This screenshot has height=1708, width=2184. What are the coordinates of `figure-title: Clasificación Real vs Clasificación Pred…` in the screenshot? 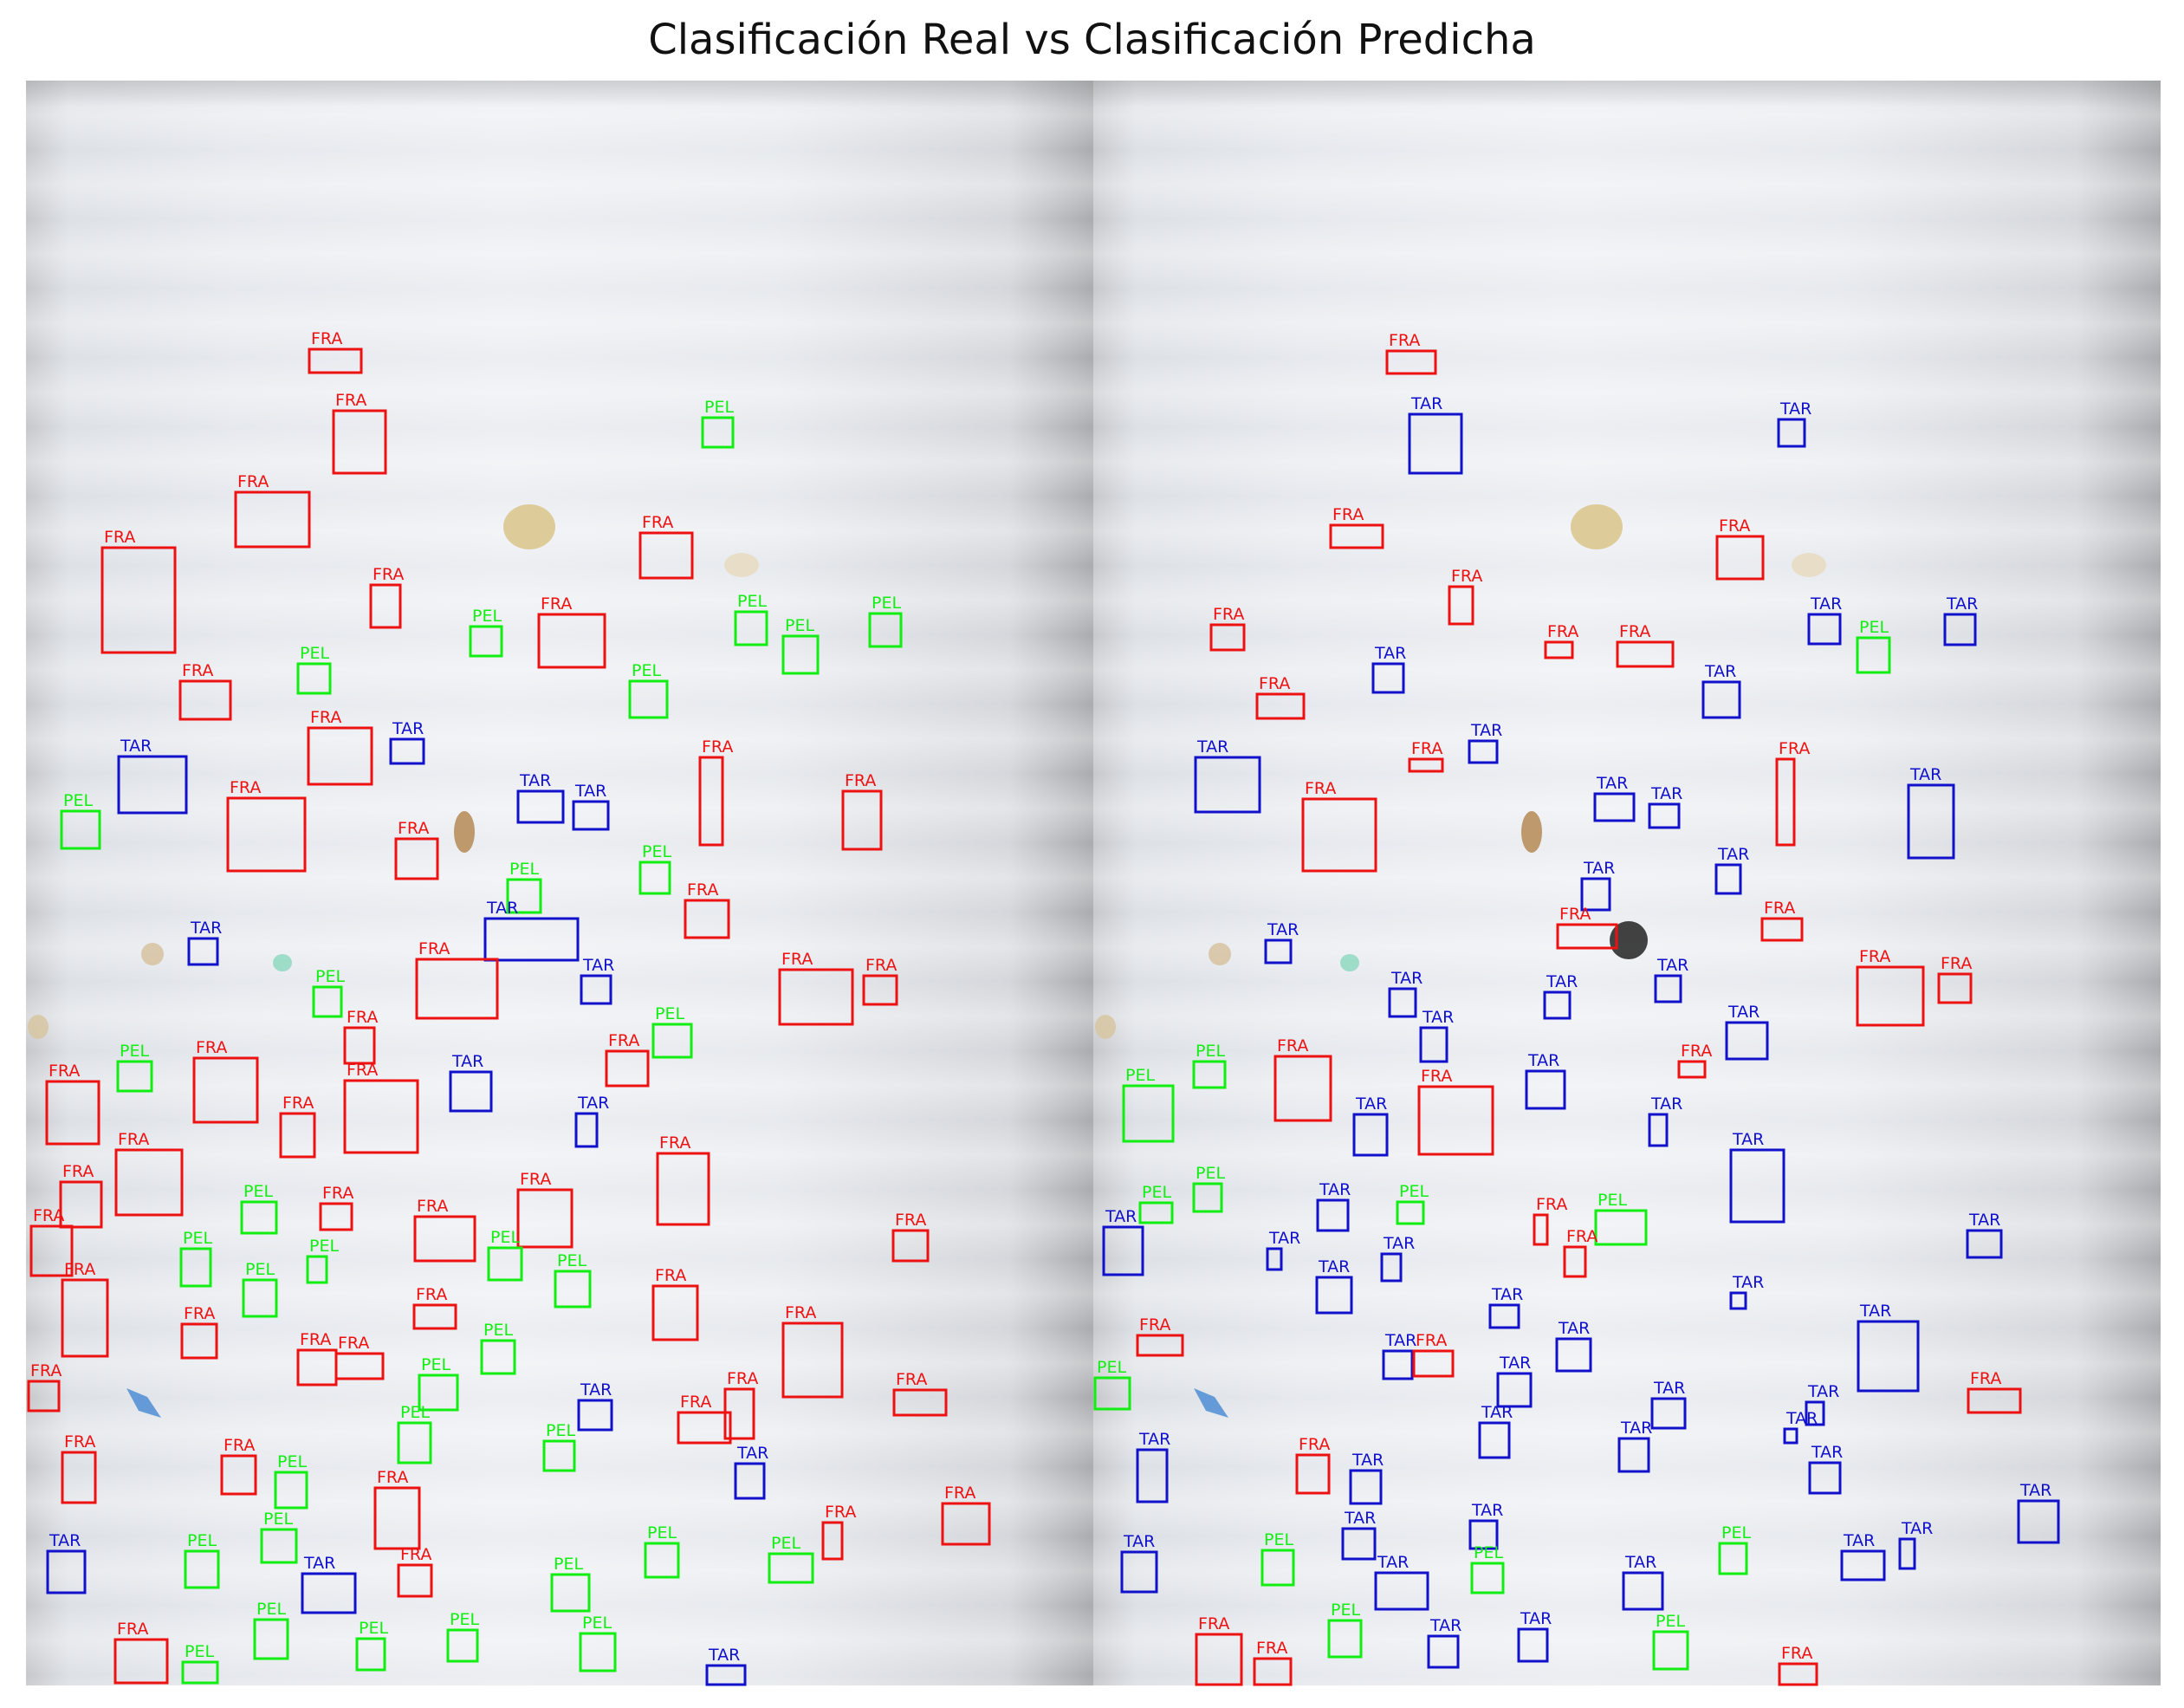 It's located at (1092, 40).